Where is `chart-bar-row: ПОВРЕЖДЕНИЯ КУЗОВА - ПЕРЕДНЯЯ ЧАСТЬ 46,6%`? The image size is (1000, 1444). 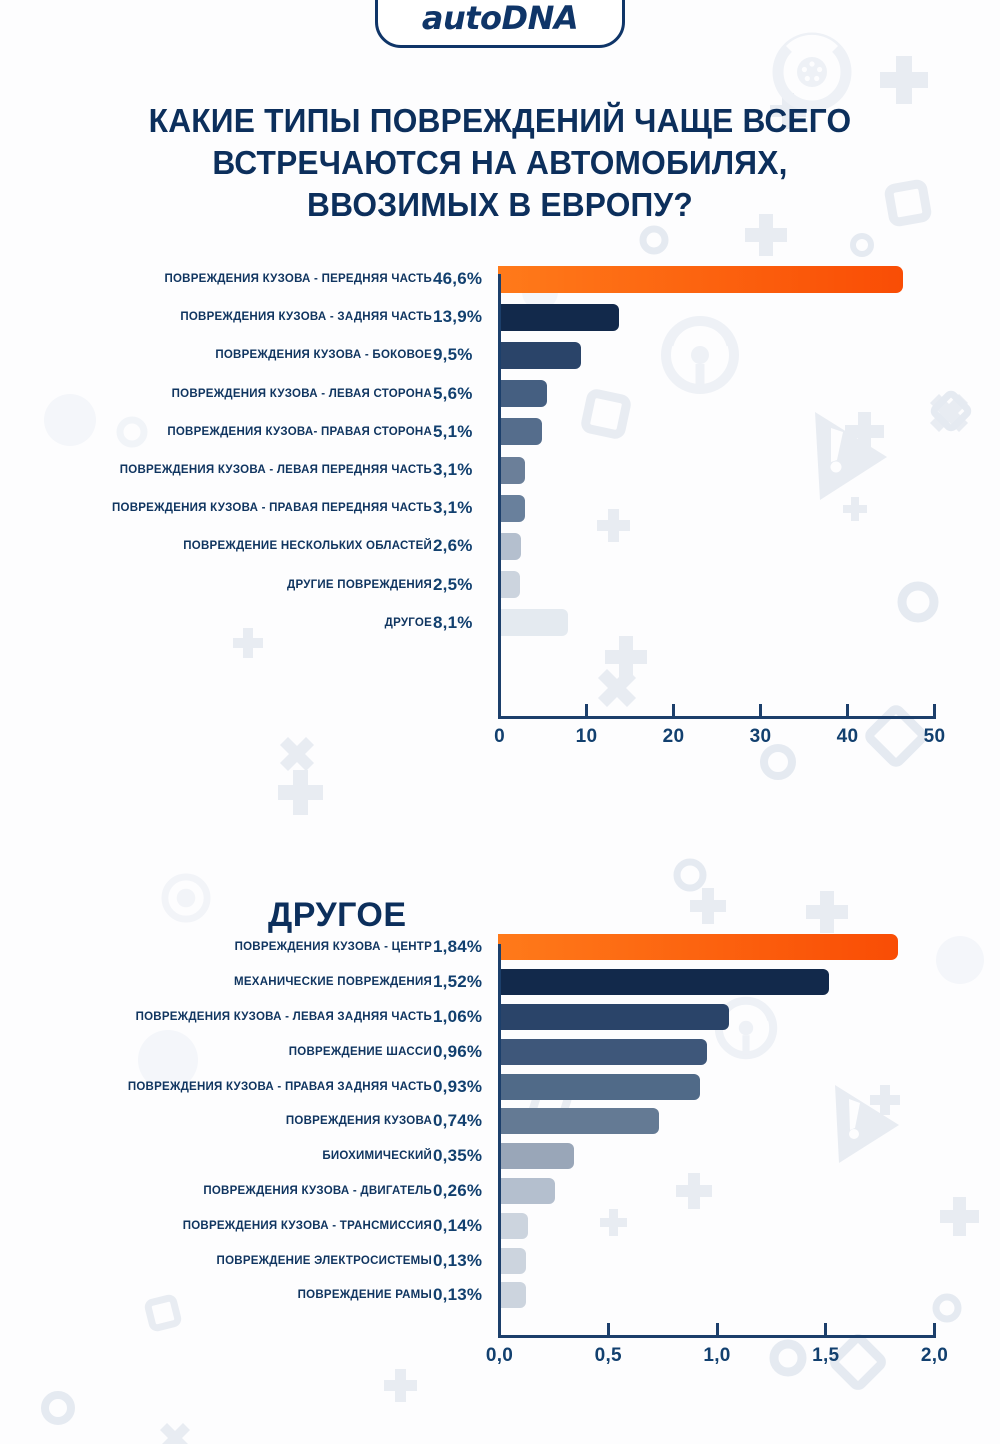
chart-bar-row: ПОВРЕЖДЕНИЯ КУЗОВА - ПЕРЕДНЯЯ ЧАСТЬ 46,6% is located at coordinates (500, 279).